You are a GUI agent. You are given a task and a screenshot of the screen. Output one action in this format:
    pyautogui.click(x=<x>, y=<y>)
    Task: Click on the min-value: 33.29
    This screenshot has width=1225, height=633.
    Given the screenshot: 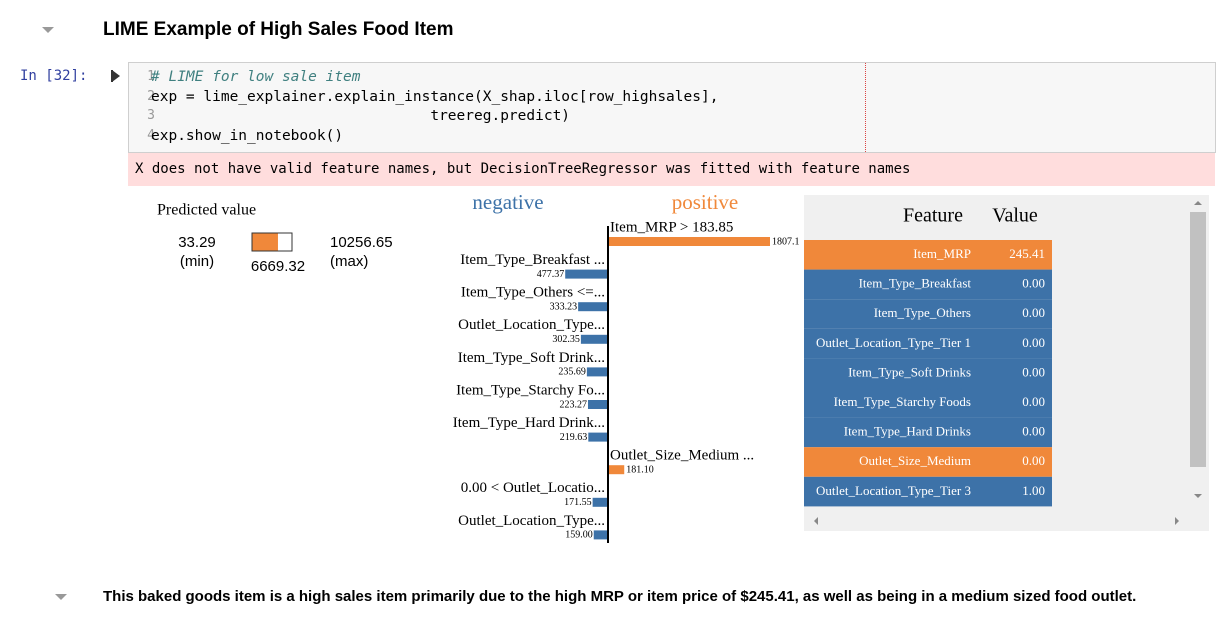 What is the action you would take?
    pyautogui.click(x=197, y=242)
    